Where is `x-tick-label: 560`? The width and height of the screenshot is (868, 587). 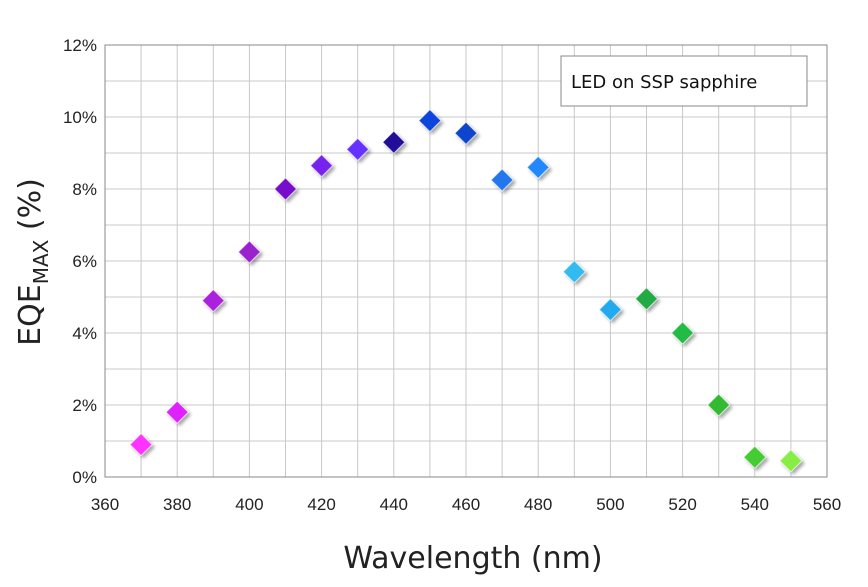
x-tick-label: 560 is located at coordinates (827, 504).